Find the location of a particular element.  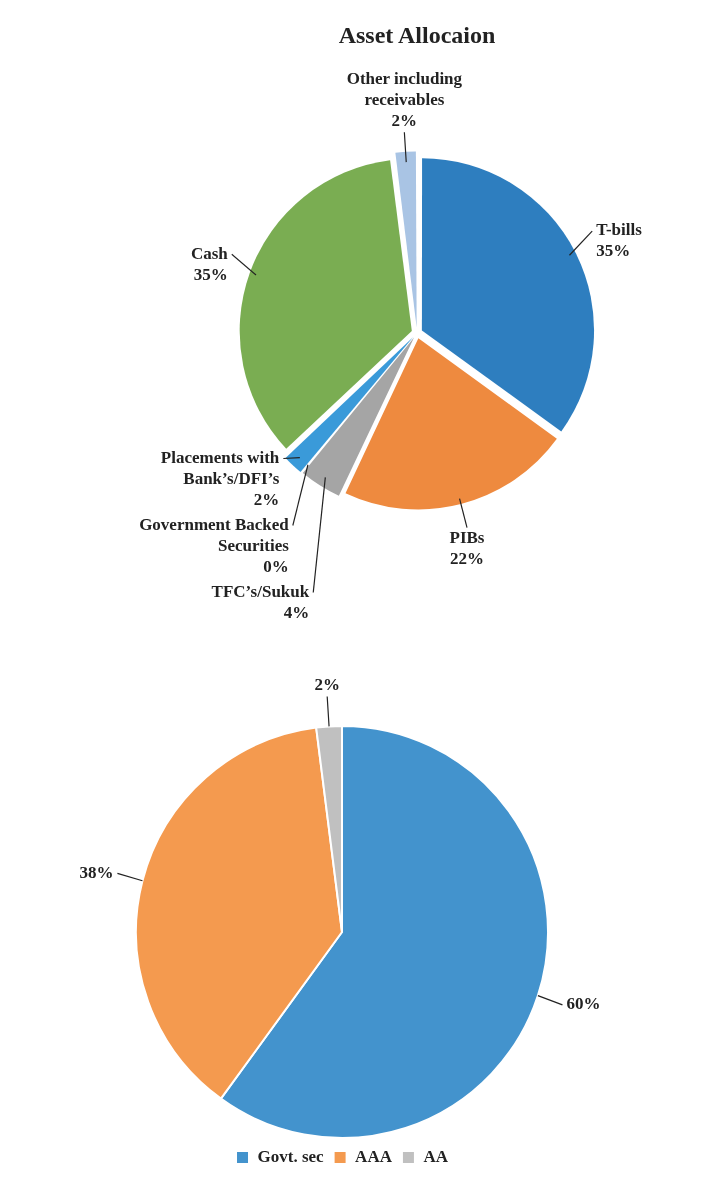

slice-label: Other including receivables is located at coordinates (404, 89).